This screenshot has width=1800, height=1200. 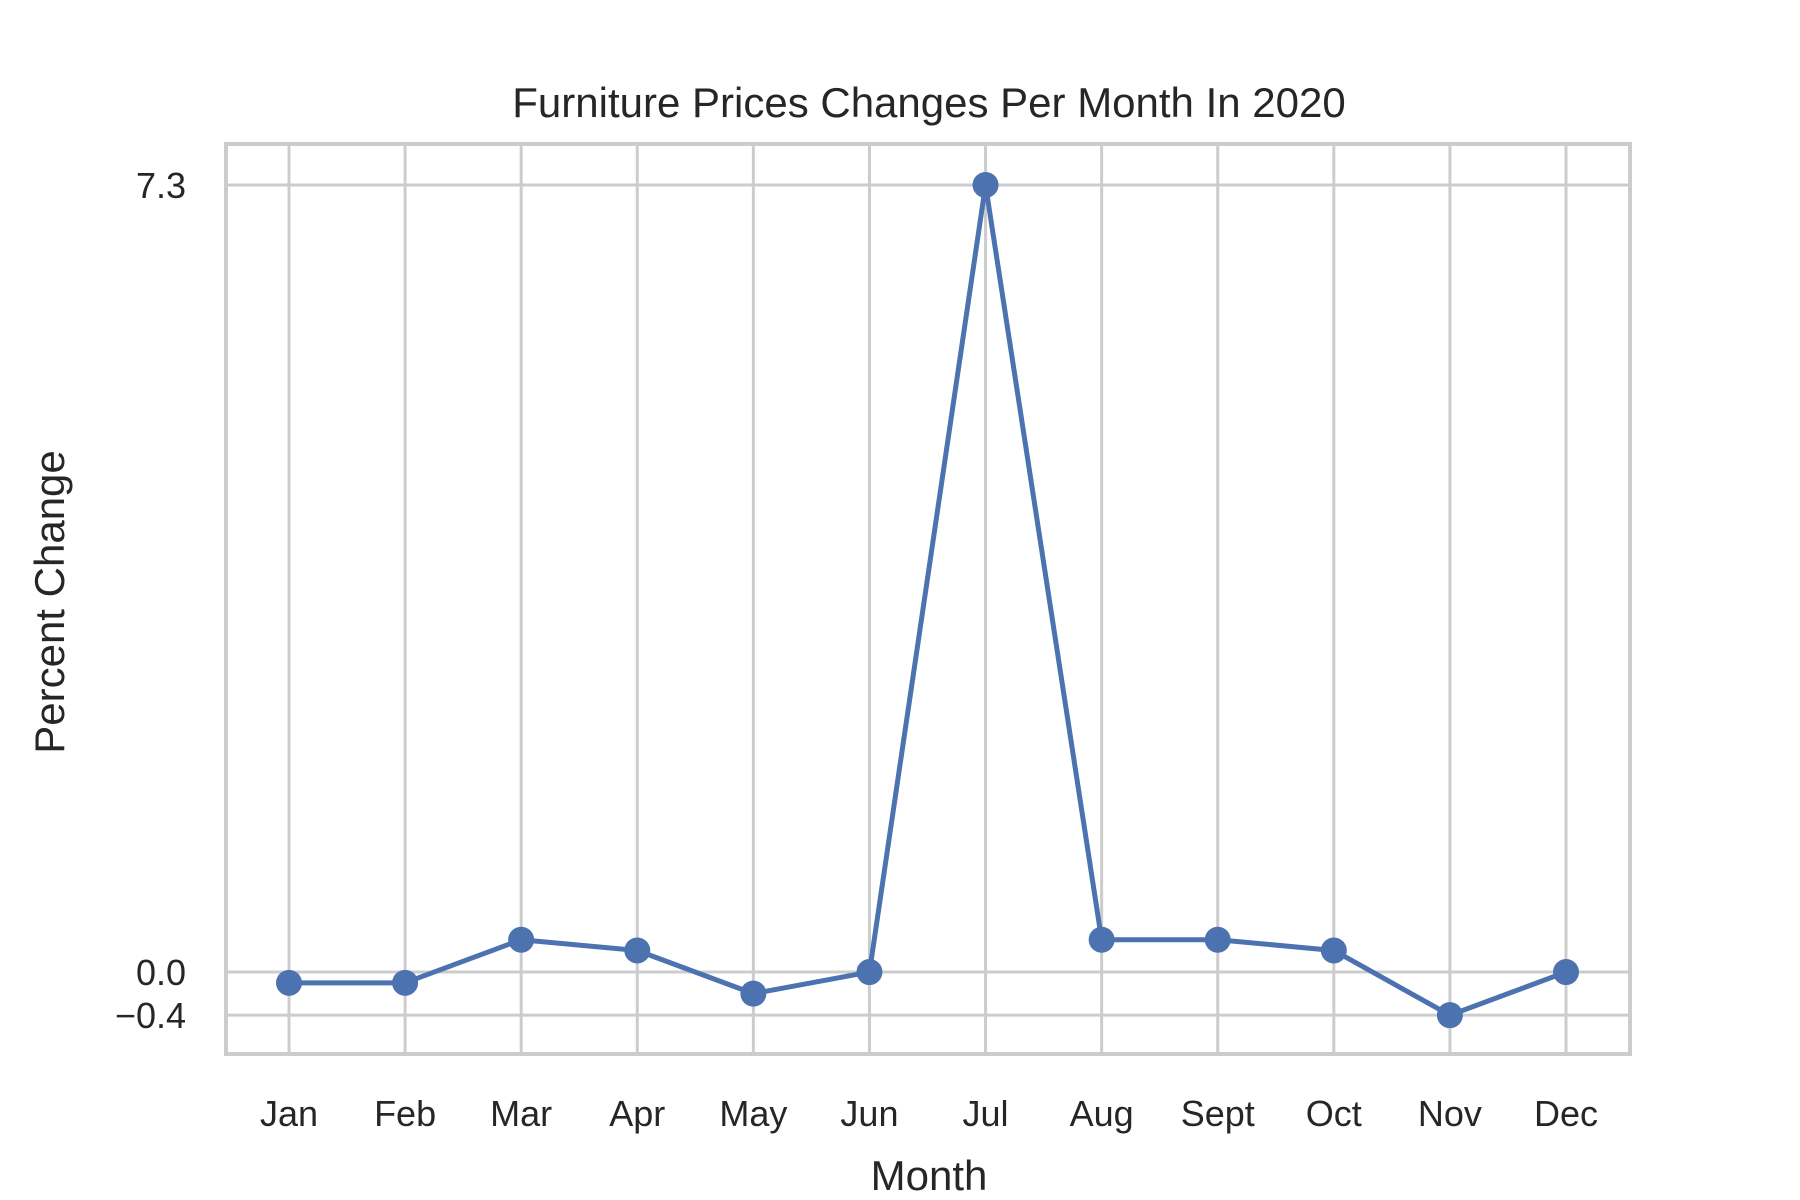 What do you see at coordinates (150, 1015) in the screenshot?
I see `y-tick-label: −0.4` at bounding box center [150, 1015].